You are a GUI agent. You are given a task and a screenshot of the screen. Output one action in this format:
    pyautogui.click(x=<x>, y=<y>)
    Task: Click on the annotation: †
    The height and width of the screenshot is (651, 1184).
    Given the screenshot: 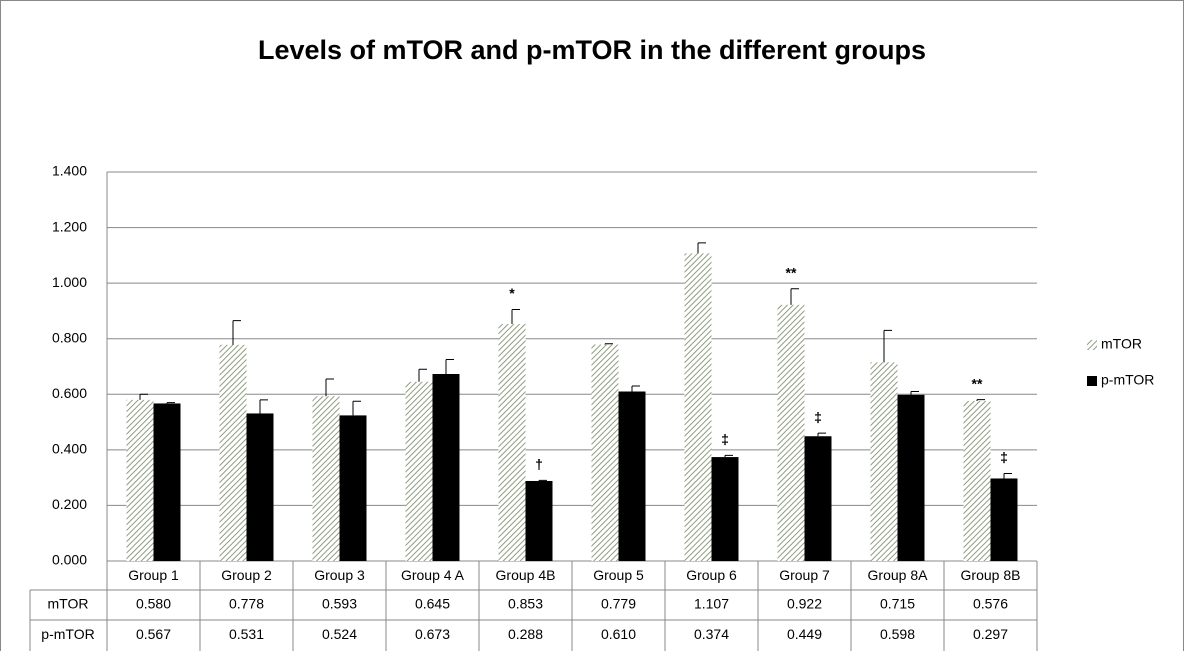 What is the action you would take?
    pyautogui.click(x=539, y=464)
    